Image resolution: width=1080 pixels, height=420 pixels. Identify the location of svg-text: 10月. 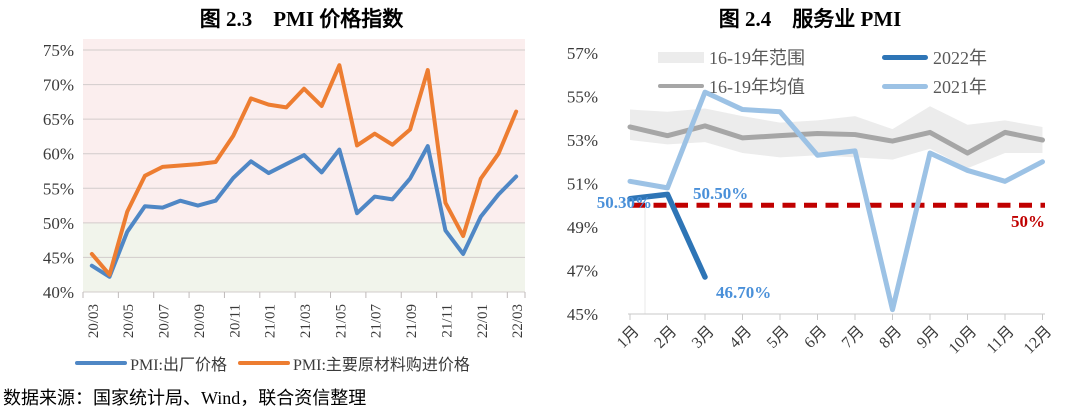
(963, 340).